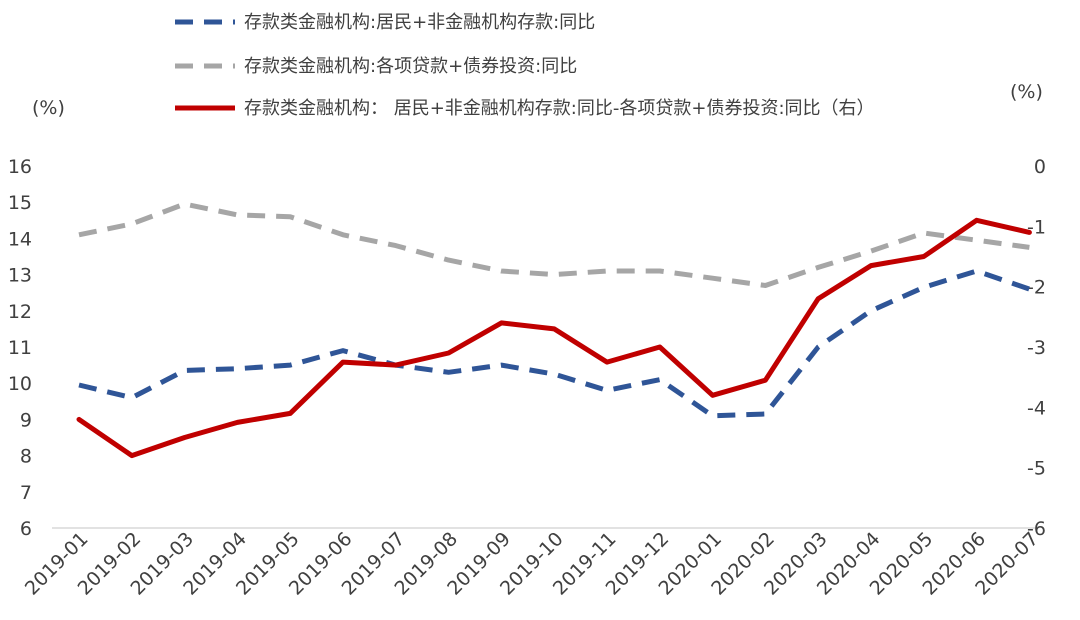 The height and width of the screenshot is (620, 1080). I want to click on left-tick-label: 7, so click(26, 493).